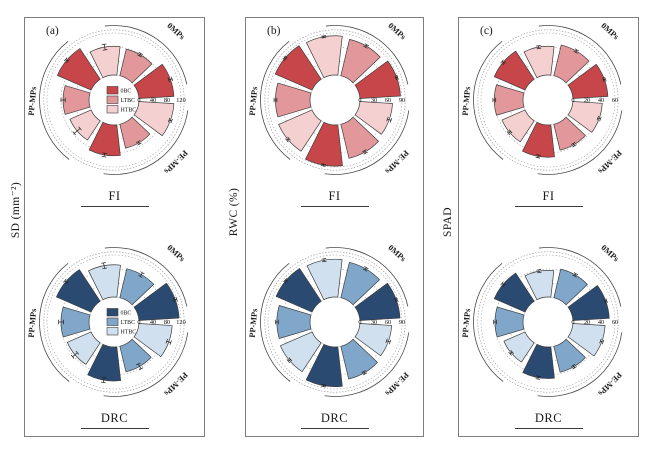 The width and height of the screenshot is (656, 455). Describe the element at coordinates (104, 47) in the screenshot. I see `error-bar-0MPs-HTBC` at that location.